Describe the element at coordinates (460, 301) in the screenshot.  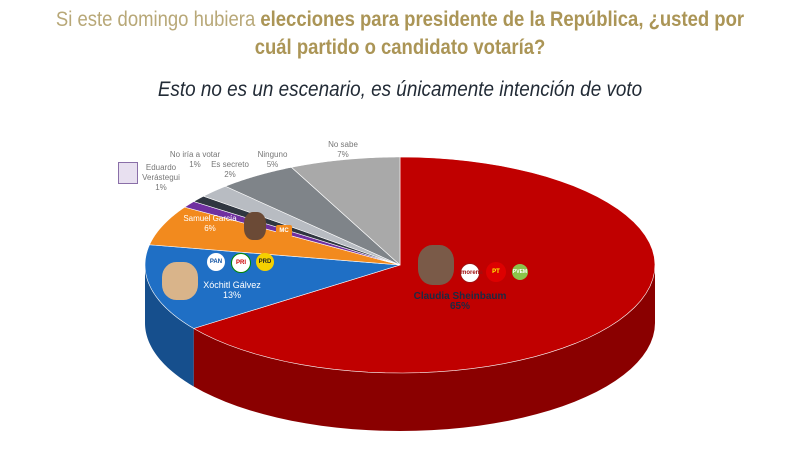
I see `label-sheinbaum: Claudia Sheinbaum 65%` at that location.